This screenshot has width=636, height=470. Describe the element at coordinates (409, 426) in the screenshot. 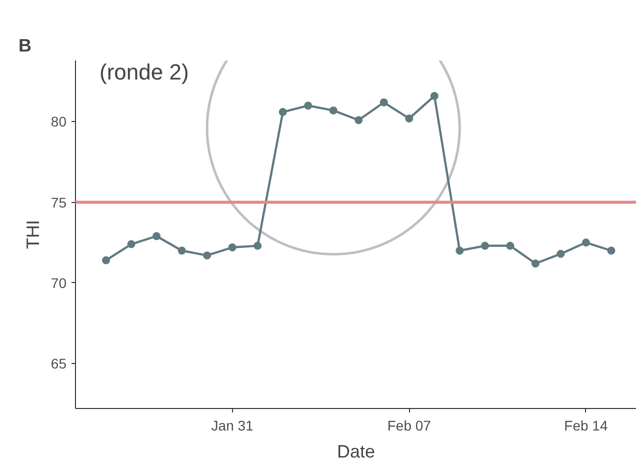

I see `x-tick-label: Feb 07` at that location.